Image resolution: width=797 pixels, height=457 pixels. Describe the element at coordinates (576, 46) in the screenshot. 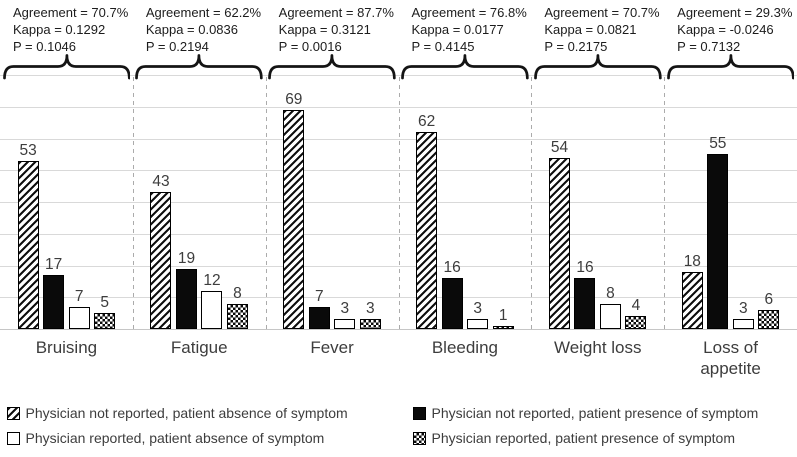

I see `p-value-line: P = 0.2175` at that location.